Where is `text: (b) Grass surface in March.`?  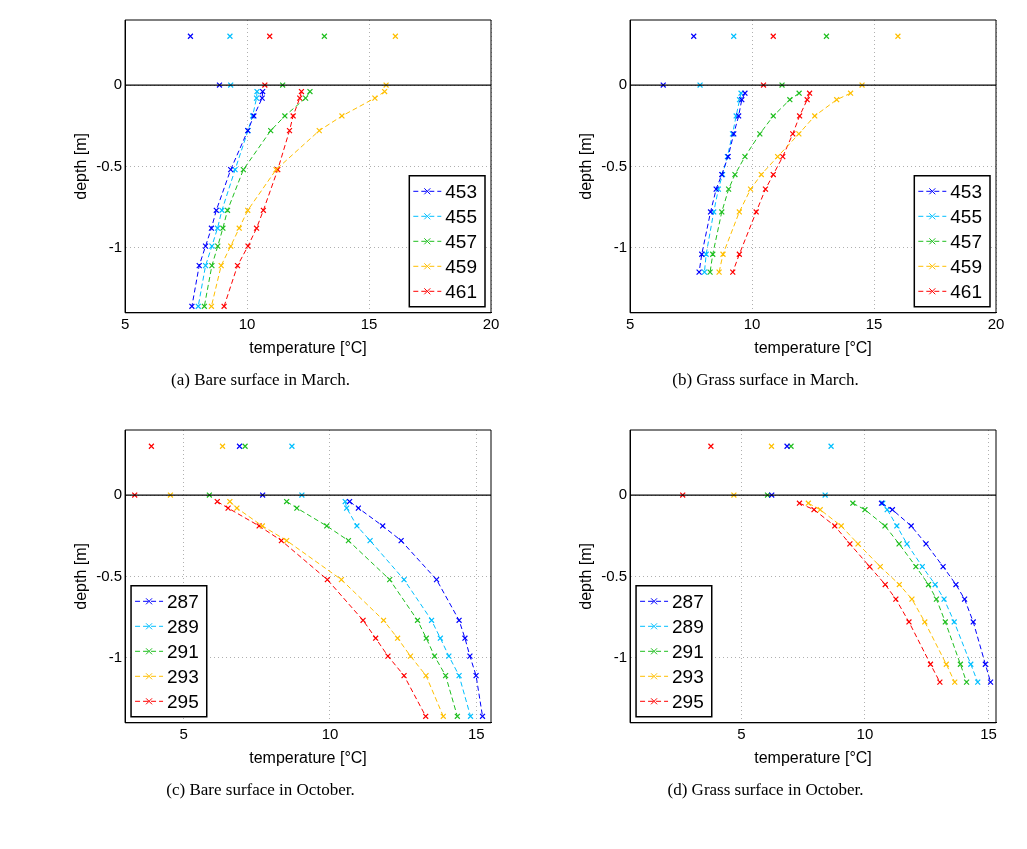 text: (b) Grass surface in March. is located at coordinates (765, 380).